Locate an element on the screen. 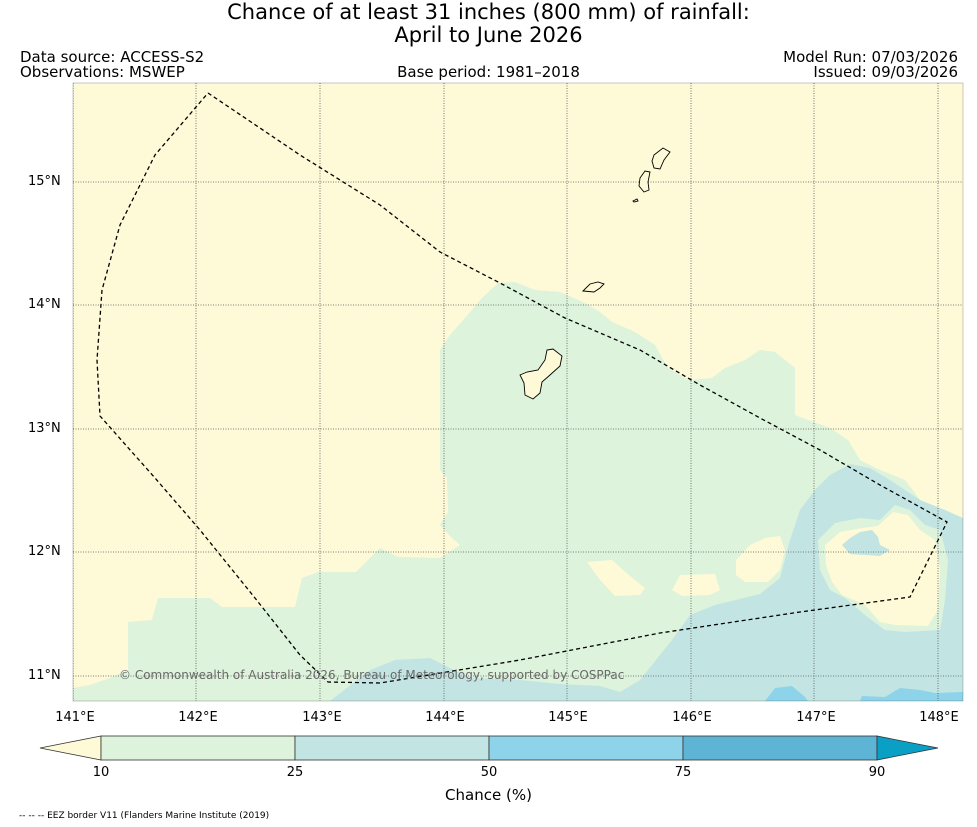 The height and width of the screenshot is (827, 977). colorbar is located at coordinates (489, 748).